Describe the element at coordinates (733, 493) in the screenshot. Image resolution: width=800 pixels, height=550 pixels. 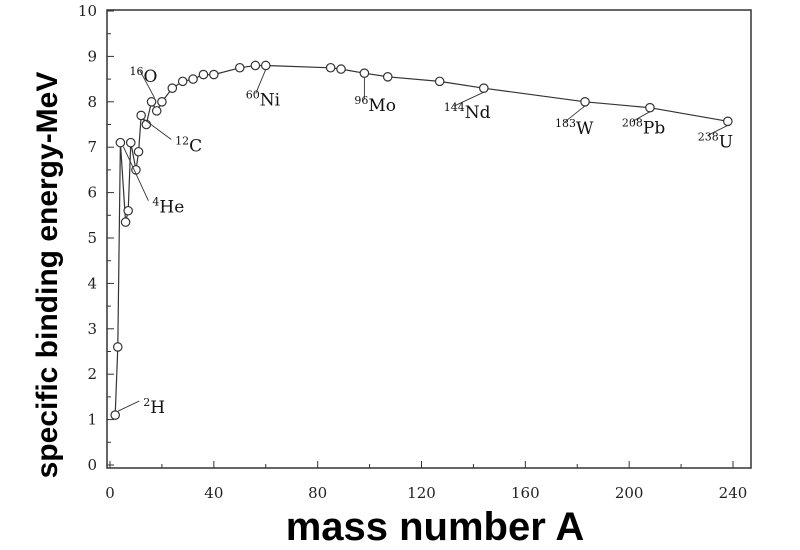
I see `x-tick-label: 240` at that location.